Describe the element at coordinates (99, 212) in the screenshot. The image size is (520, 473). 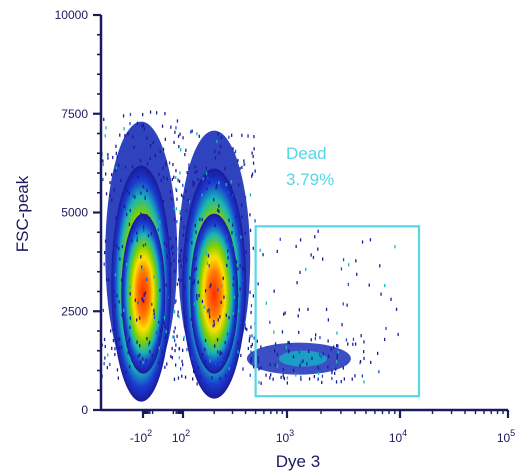
I see `y-axis-minor-ticks` at that location.